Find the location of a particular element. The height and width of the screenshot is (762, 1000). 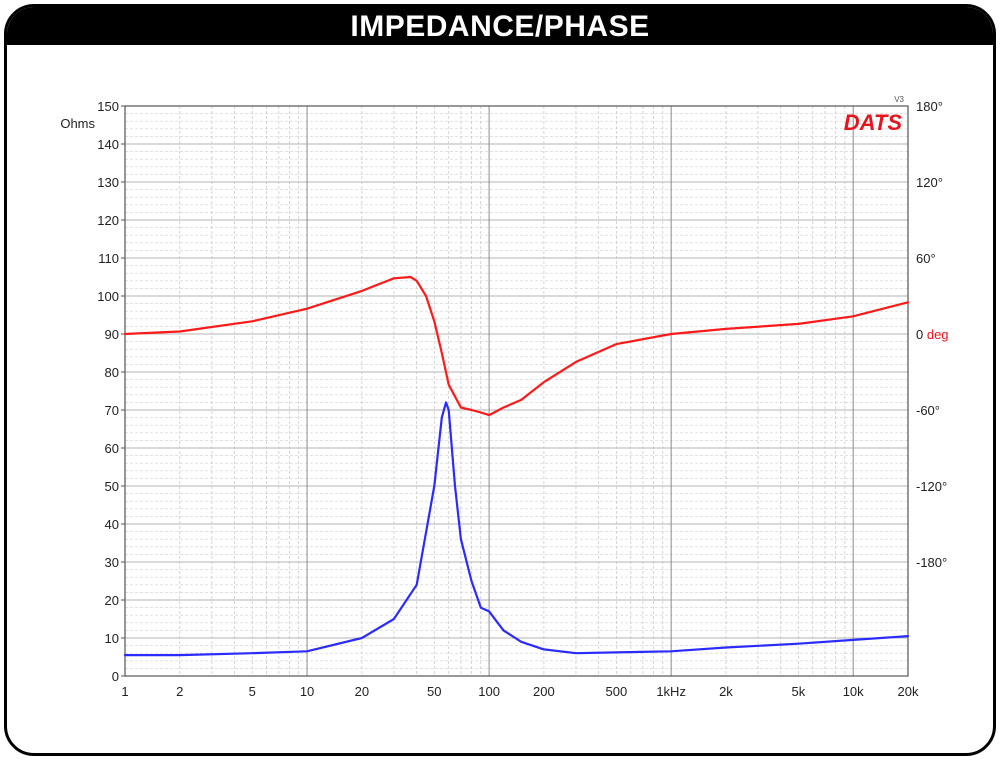

x-tick-label: 5k is located at coordinates (799, 691).